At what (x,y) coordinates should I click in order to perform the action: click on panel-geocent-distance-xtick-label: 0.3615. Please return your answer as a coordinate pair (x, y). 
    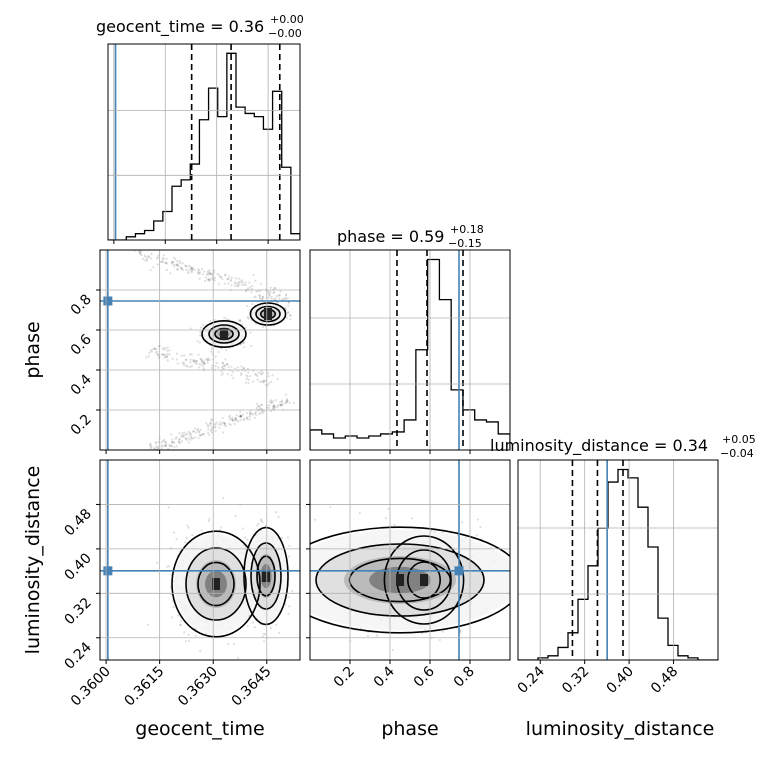
    Looking at the image, I should click on (145, 687).